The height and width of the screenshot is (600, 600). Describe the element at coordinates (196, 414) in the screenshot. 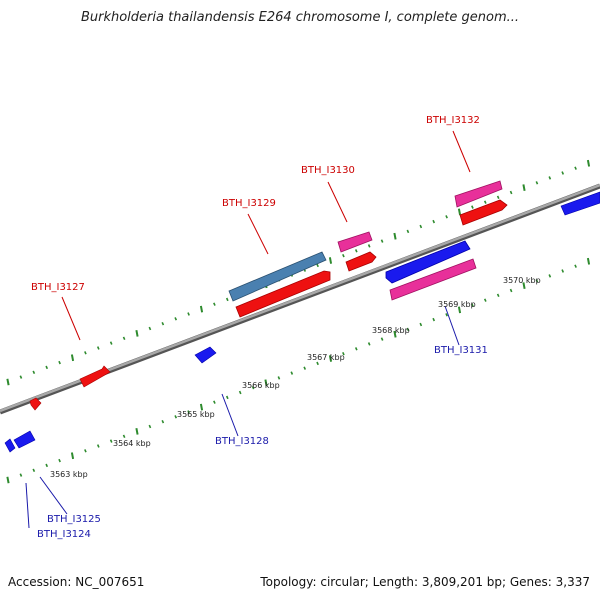

I see `tick-label-3565: 3565 kbp` at that location.